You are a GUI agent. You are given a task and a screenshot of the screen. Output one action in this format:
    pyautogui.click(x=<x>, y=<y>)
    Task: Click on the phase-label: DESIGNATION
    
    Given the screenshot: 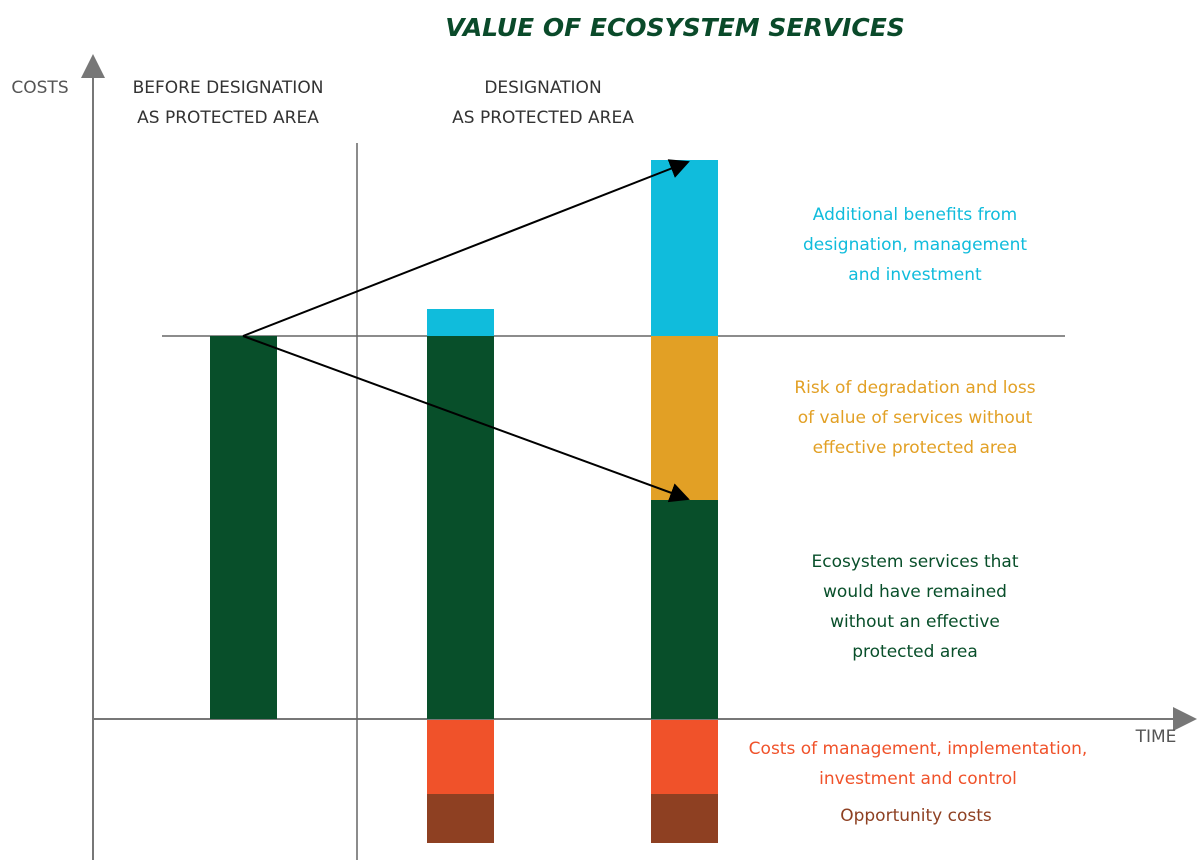 What is the action you would take?
    pyautogui.click(x=542, y=88)
    